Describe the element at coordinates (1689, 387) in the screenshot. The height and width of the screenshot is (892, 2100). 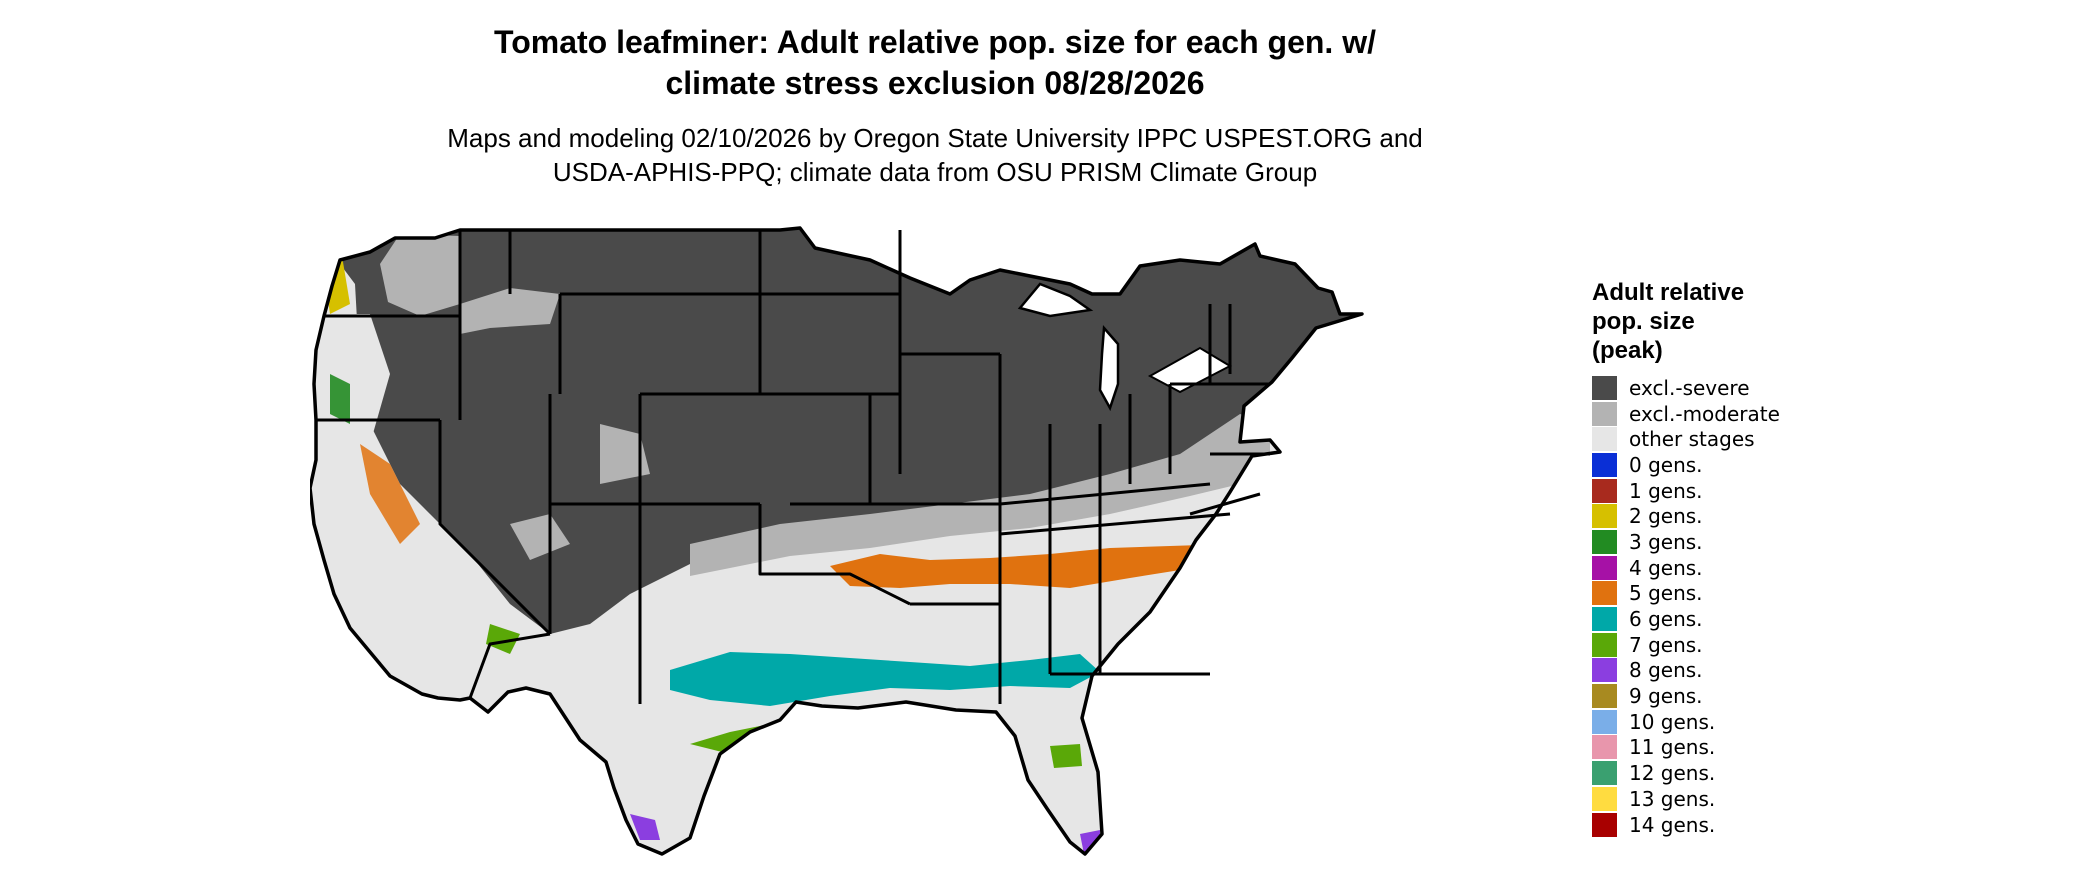
I see `legend-label: excl.-severe` at that location.